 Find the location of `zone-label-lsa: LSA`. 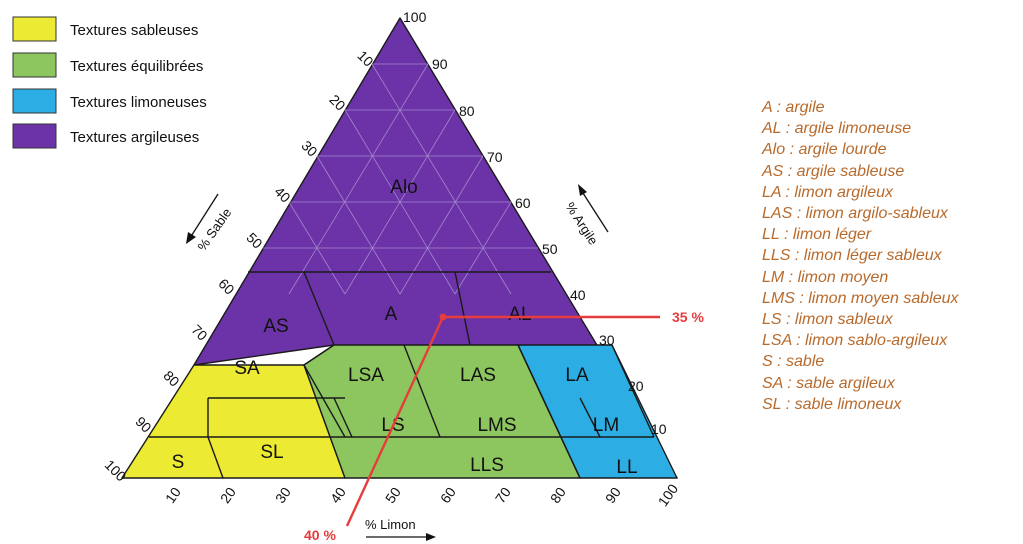

zone-label-lsa: LSA is located at coordinates (366, 375).